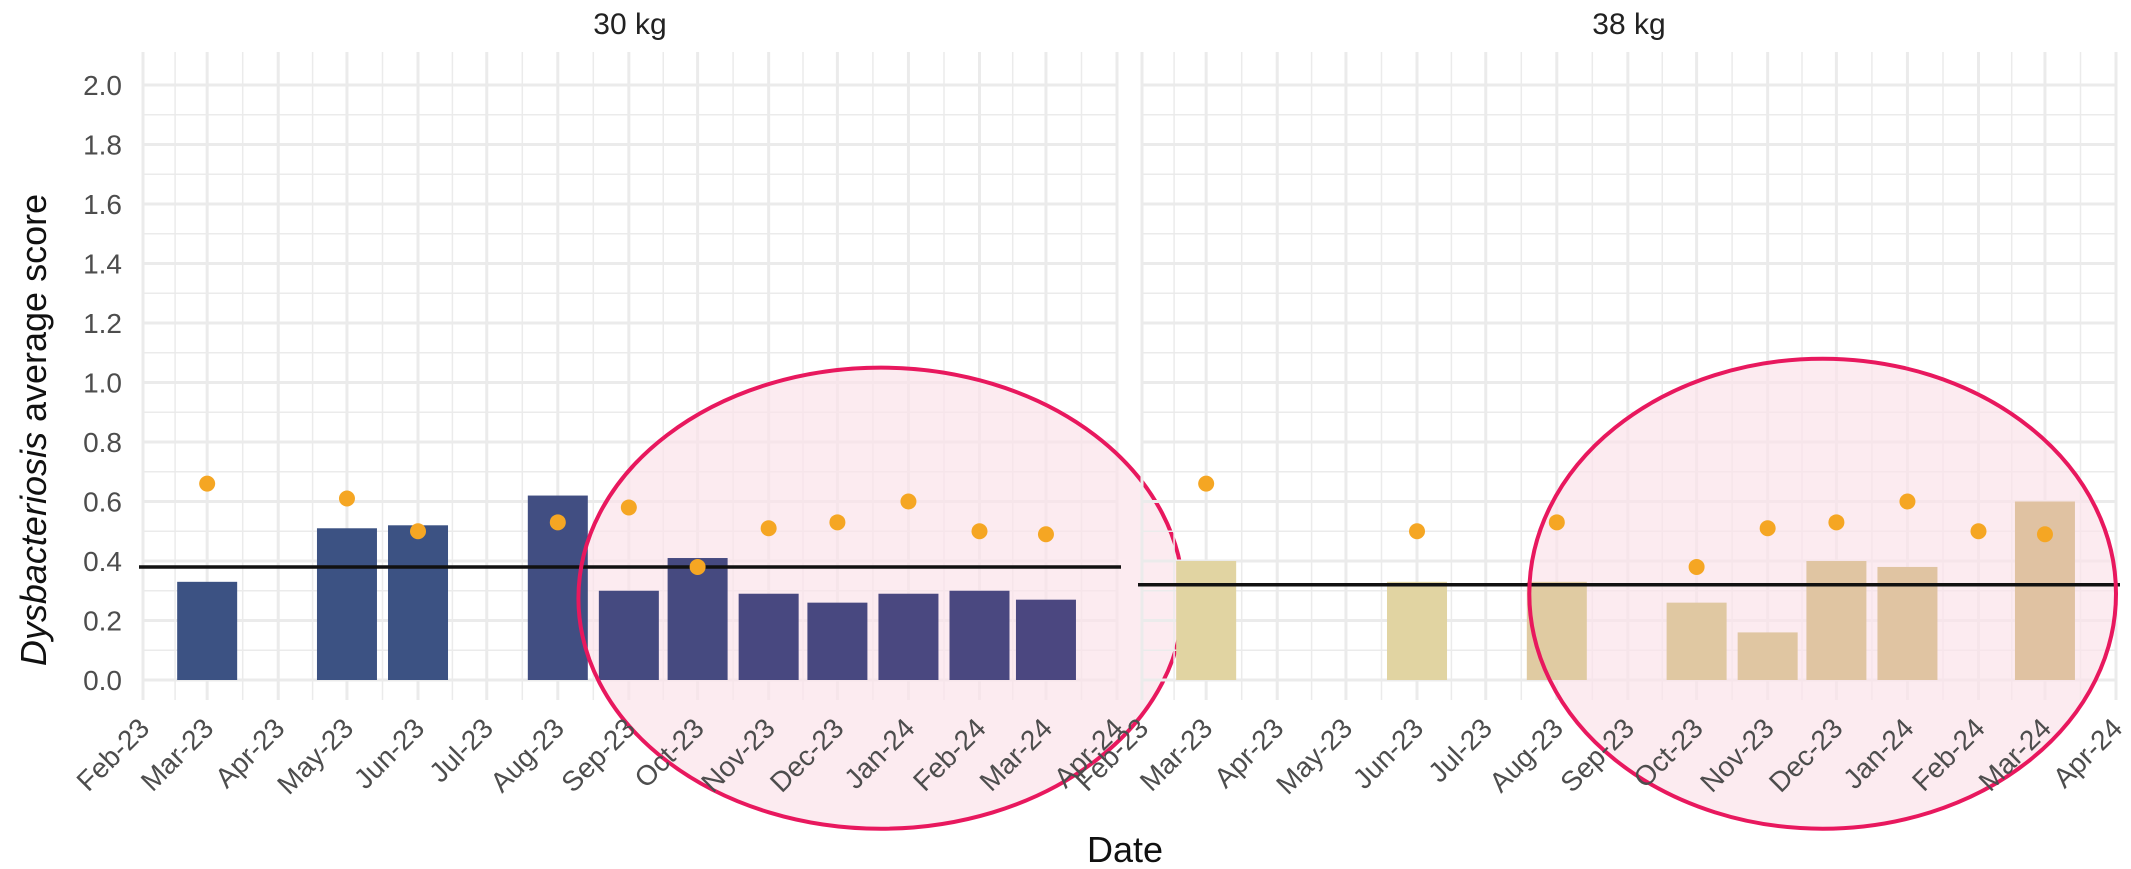  What do you see at coordinates (102, 442) in the screenshot?
I see `y-tick-label: 0.8` at bounding box center [102, 442].